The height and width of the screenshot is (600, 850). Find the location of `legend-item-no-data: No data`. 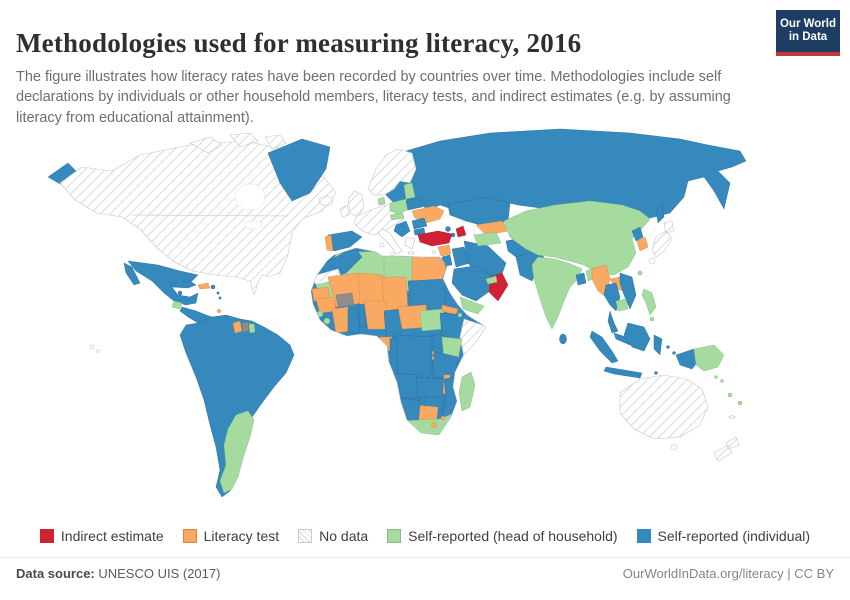

legend-item-no-data: No data is located at coordinates (333, 536).